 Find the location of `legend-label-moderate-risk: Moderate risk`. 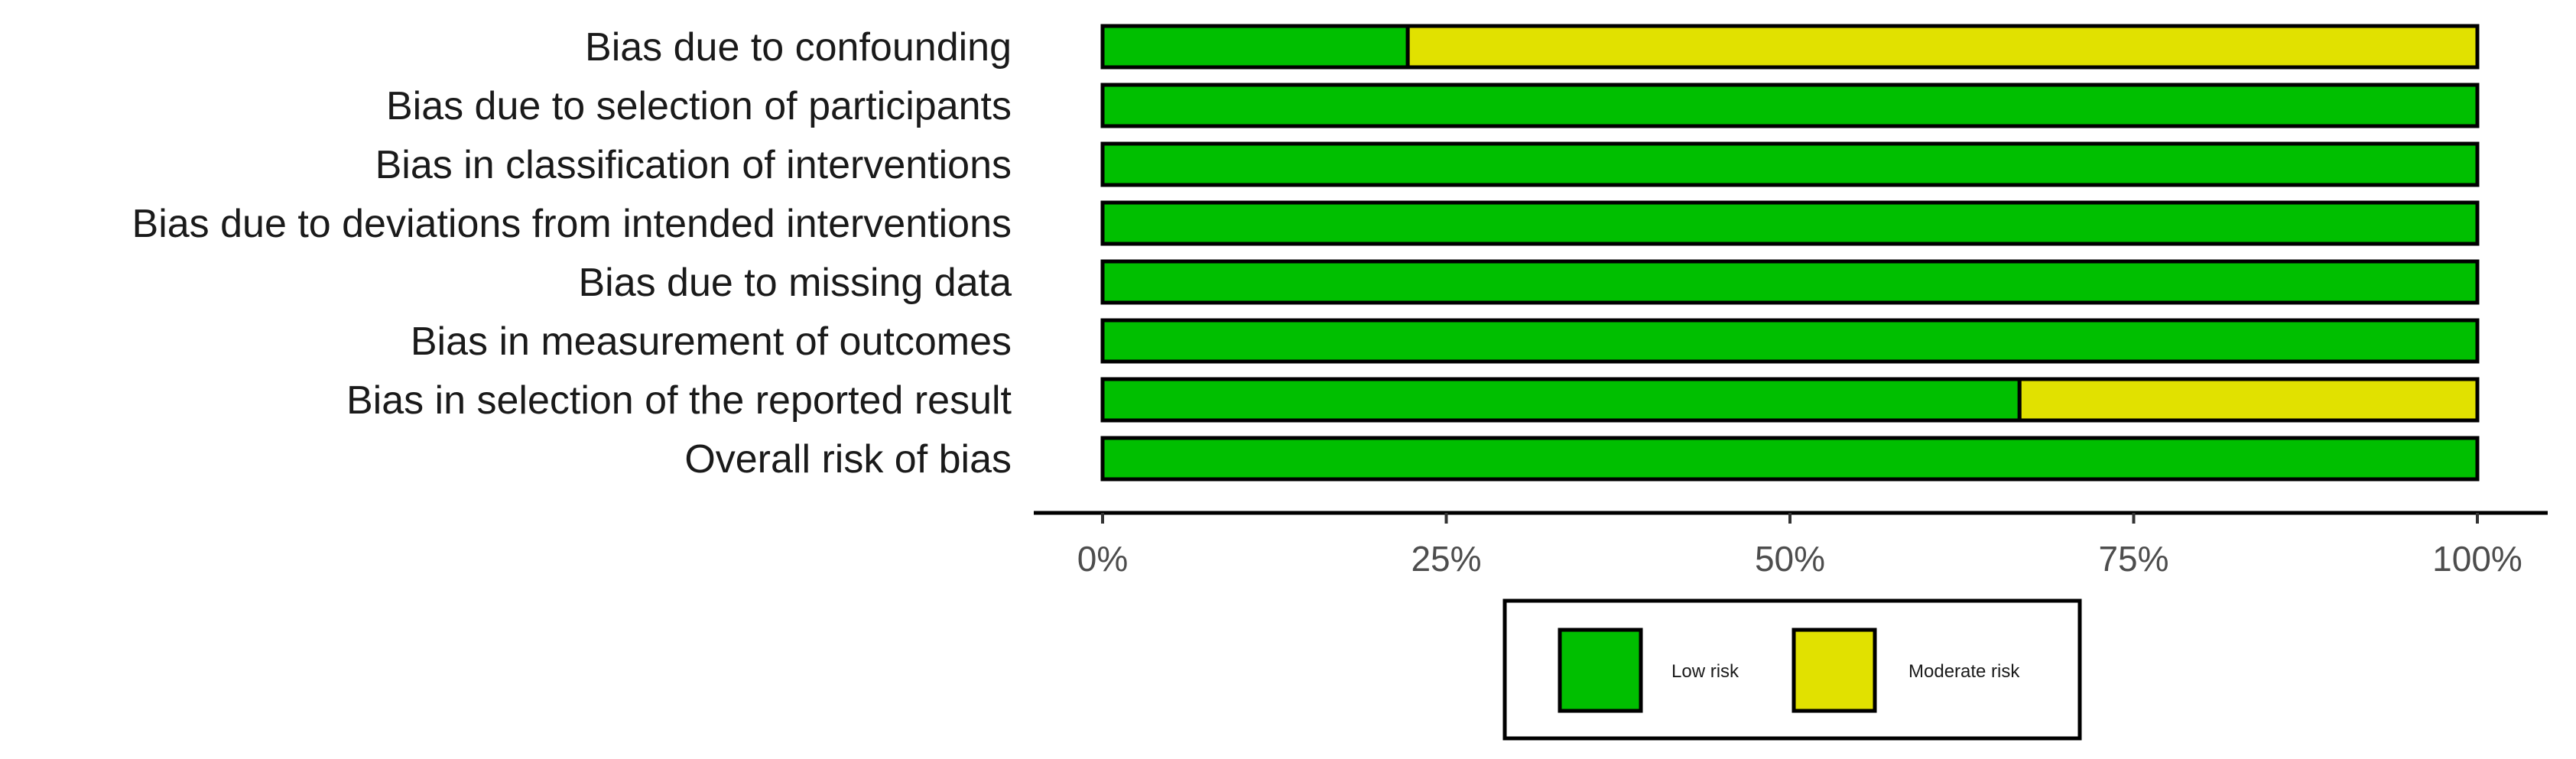

legend-label-moderate-risk: Moderate risk is located at coordinates (1964, 671).